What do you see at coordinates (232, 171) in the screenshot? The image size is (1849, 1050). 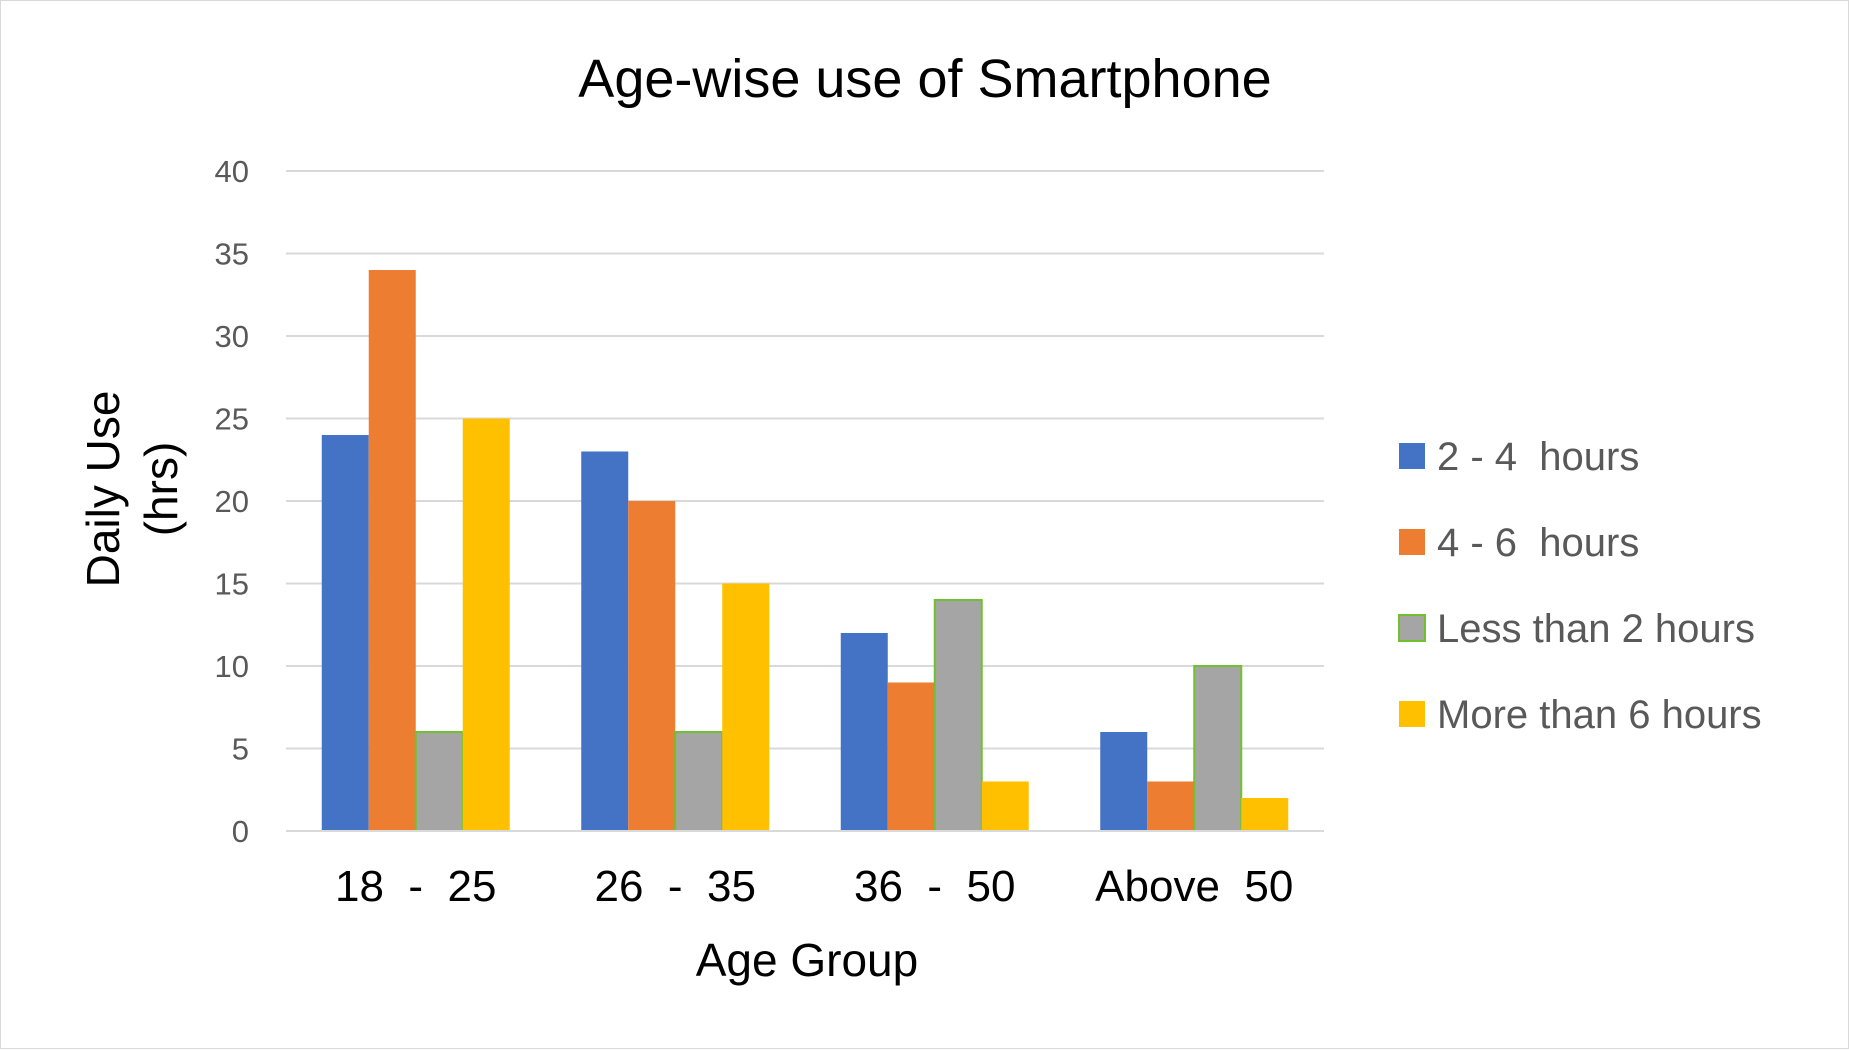 I see `y-tick-label: 40` at bounding box center [232, 171].